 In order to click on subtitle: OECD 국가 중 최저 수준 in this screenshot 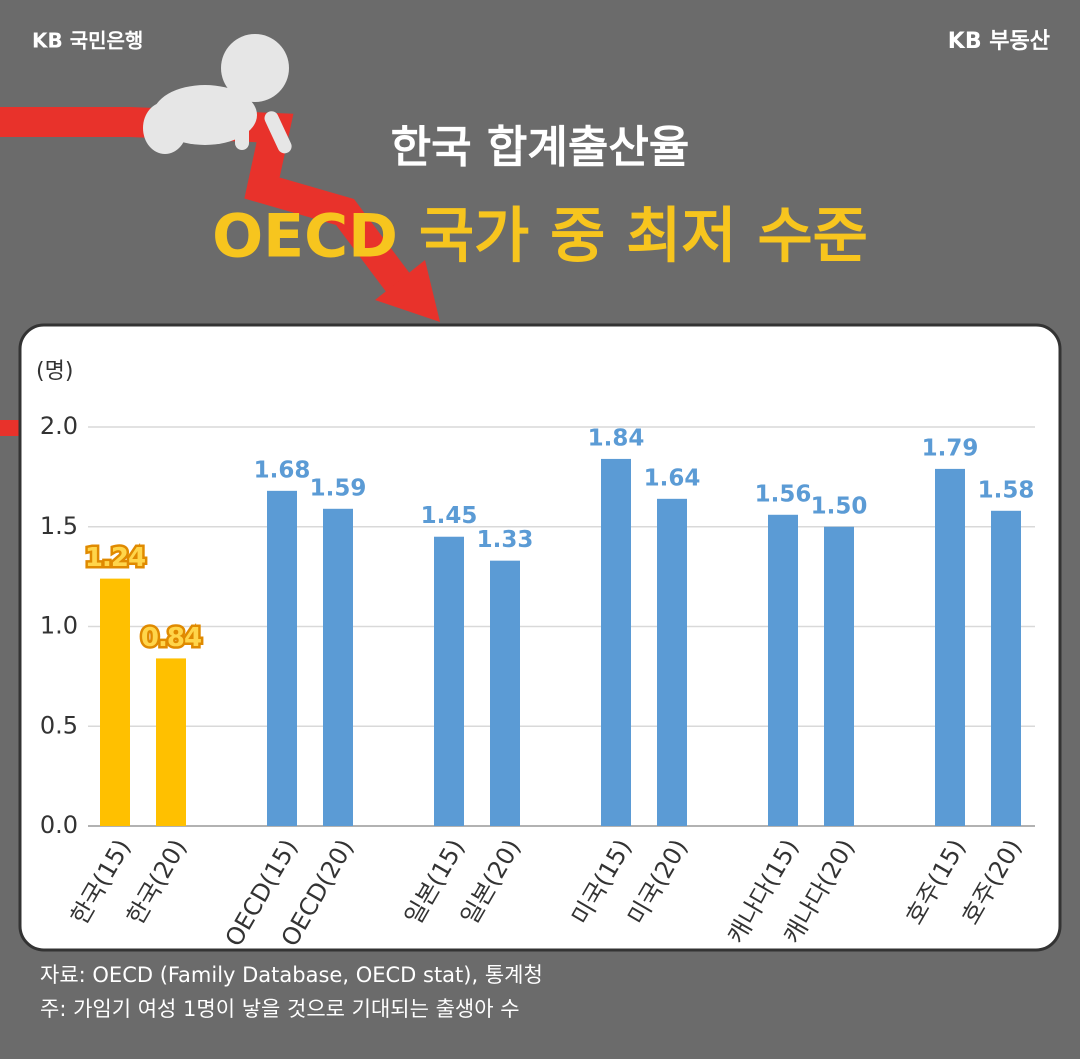, I will do `click(540, 237)`.